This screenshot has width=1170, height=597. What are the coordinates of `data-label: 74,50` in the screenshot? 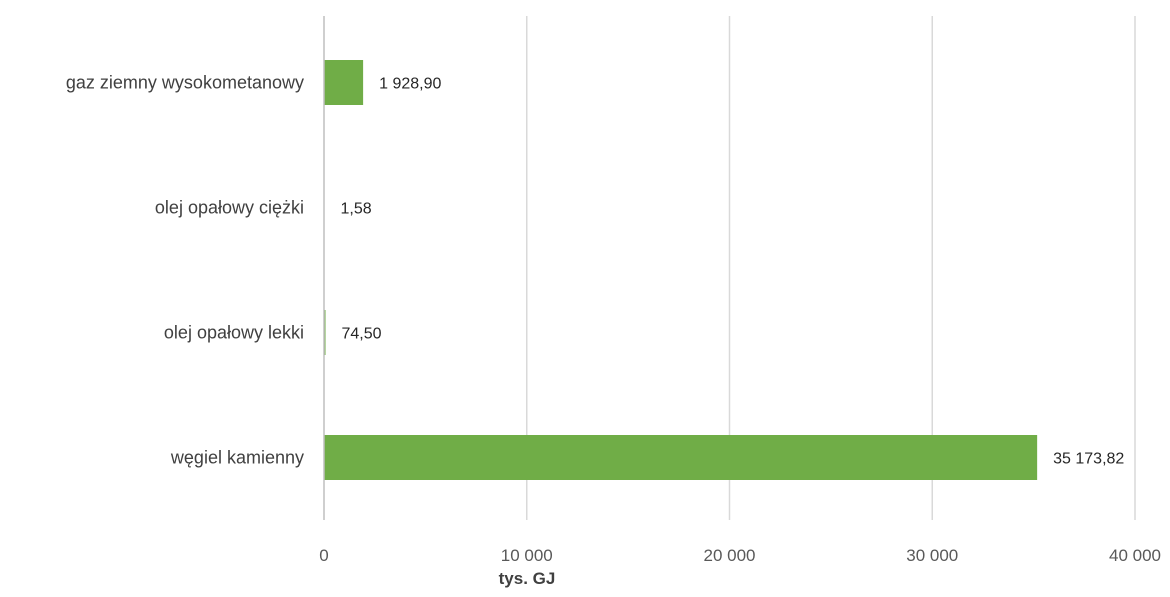 It's located at (362, 334).